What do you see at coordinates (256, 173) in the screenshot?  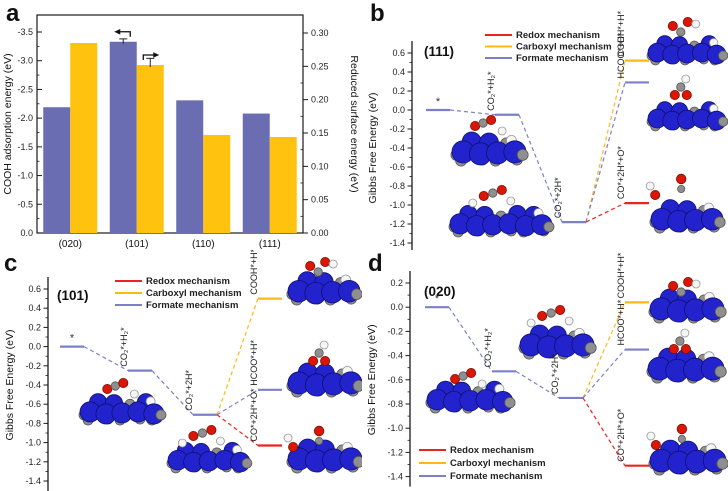 I see `bar-cooh-adsorption-(111)` at bounding box center [256, 173].